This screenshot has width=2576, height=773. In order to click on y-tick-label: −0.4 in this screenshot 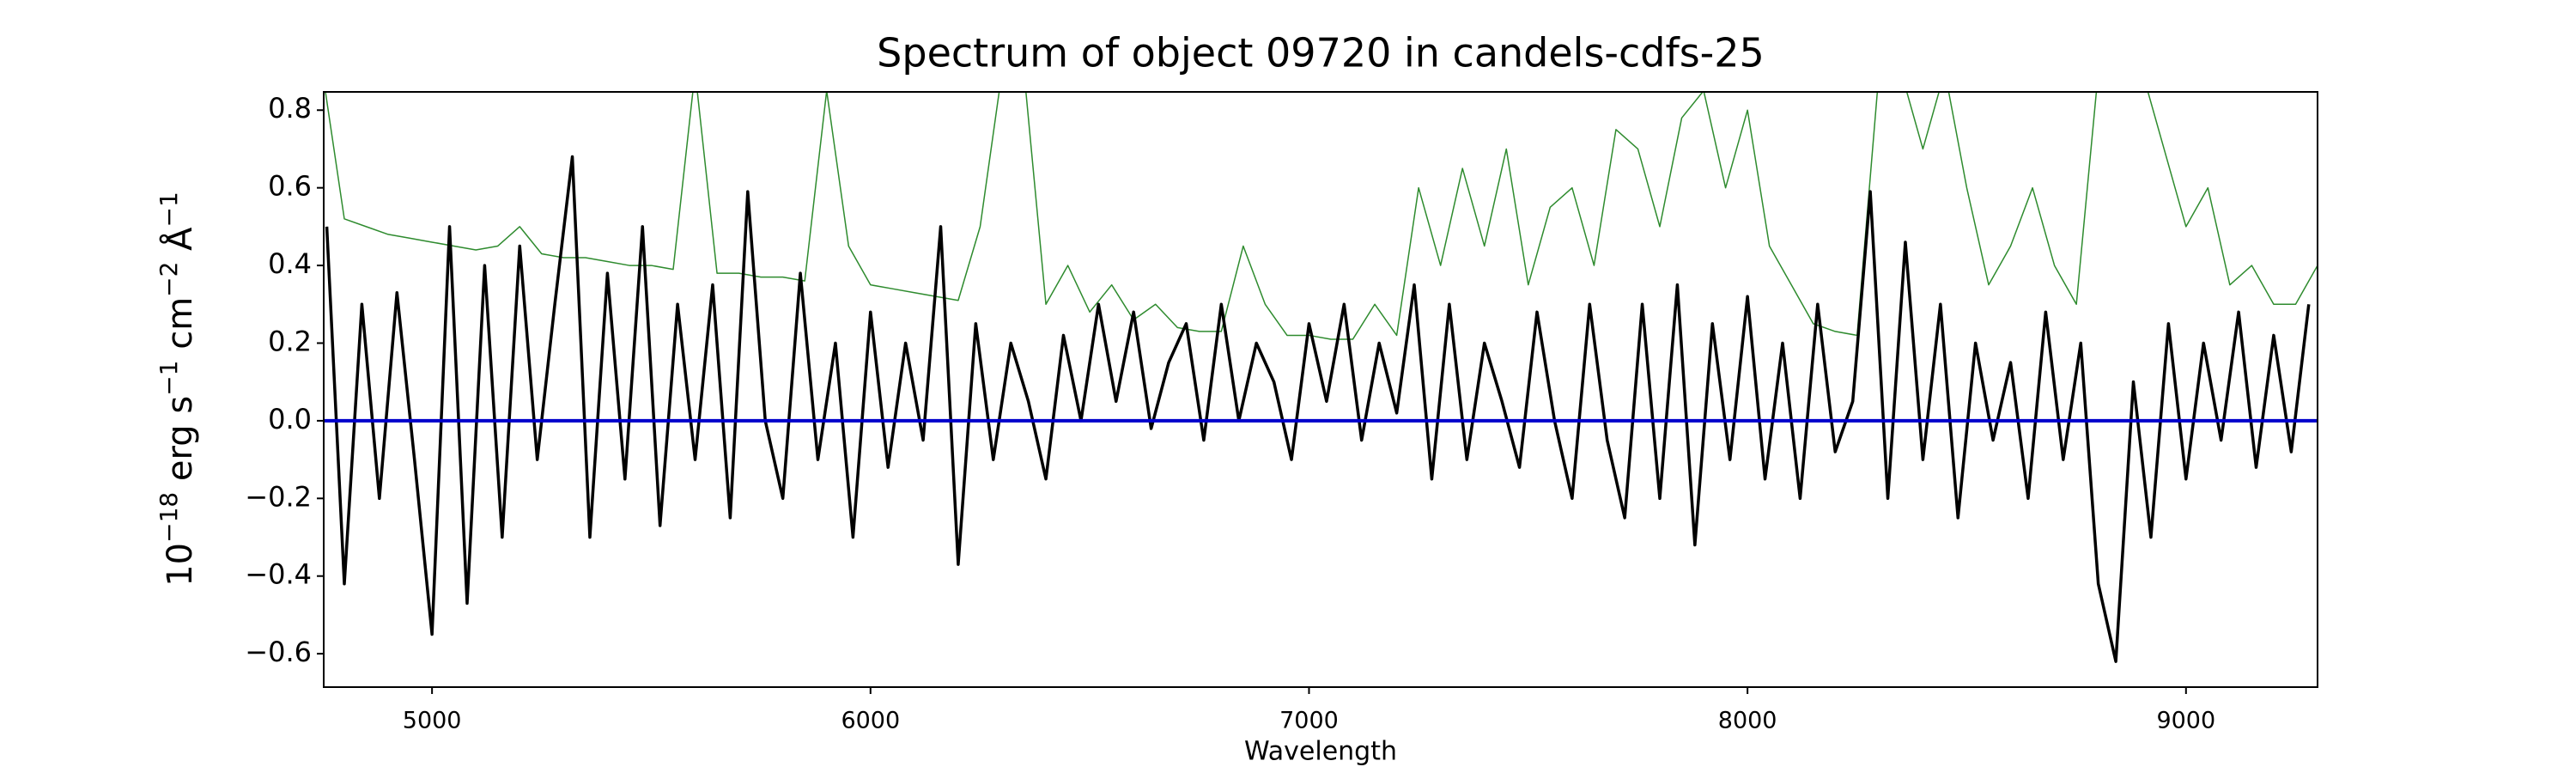, I will do `click(279, 574)`.